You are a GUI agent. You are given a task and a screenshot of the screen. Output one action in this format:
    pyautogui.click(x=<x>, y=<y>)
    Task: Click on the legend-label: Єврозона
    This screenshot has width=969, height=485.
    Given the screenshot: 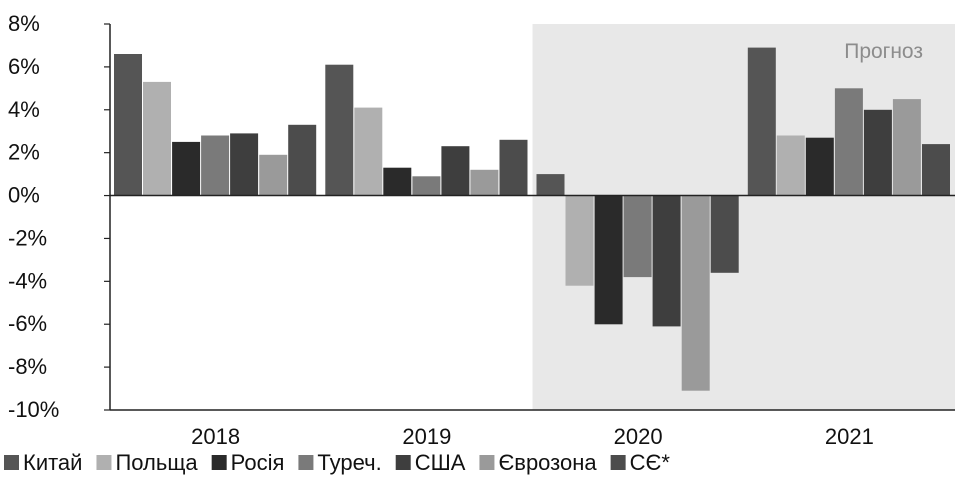 What is the action you would take?
    pyautogui.click(x=547, y=462)
    